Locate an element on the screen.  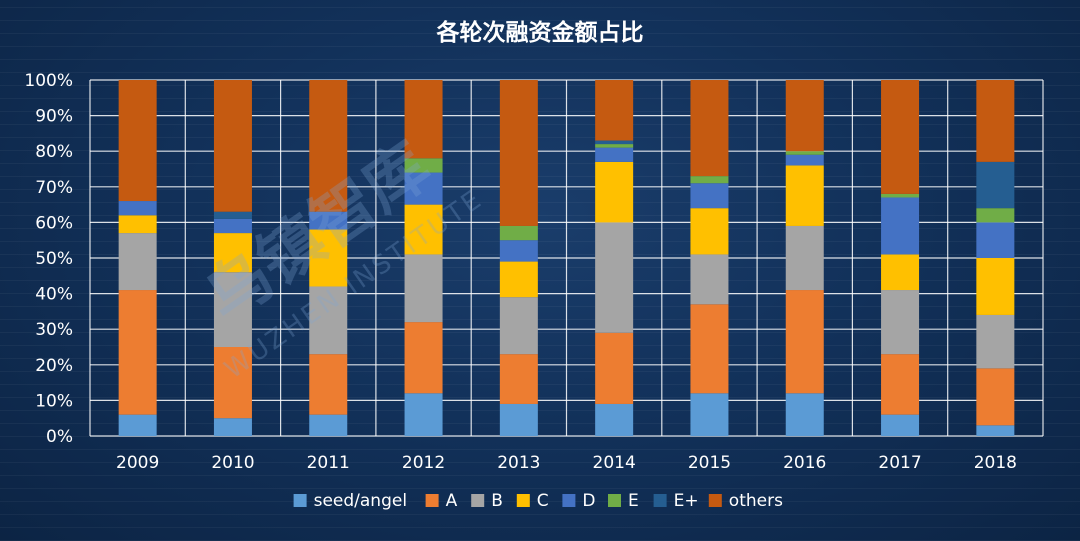
x-tick-label: 2012 is located at coordinates (423, 463).